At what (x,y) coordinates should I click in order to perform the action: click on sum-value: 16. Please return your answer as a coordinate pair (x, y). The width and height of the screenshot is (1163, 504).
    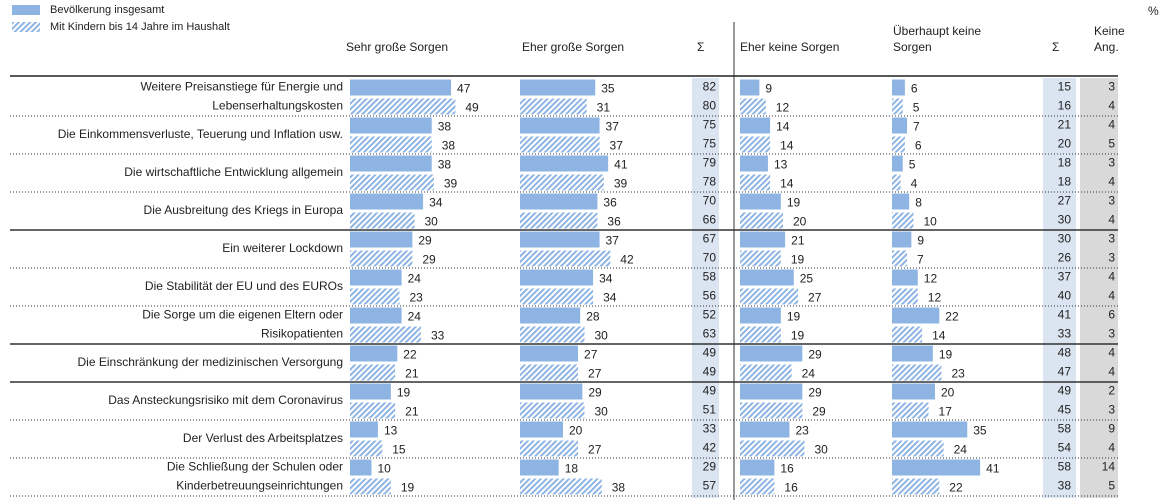
    Looking at the image, I should click on (1065, 106).